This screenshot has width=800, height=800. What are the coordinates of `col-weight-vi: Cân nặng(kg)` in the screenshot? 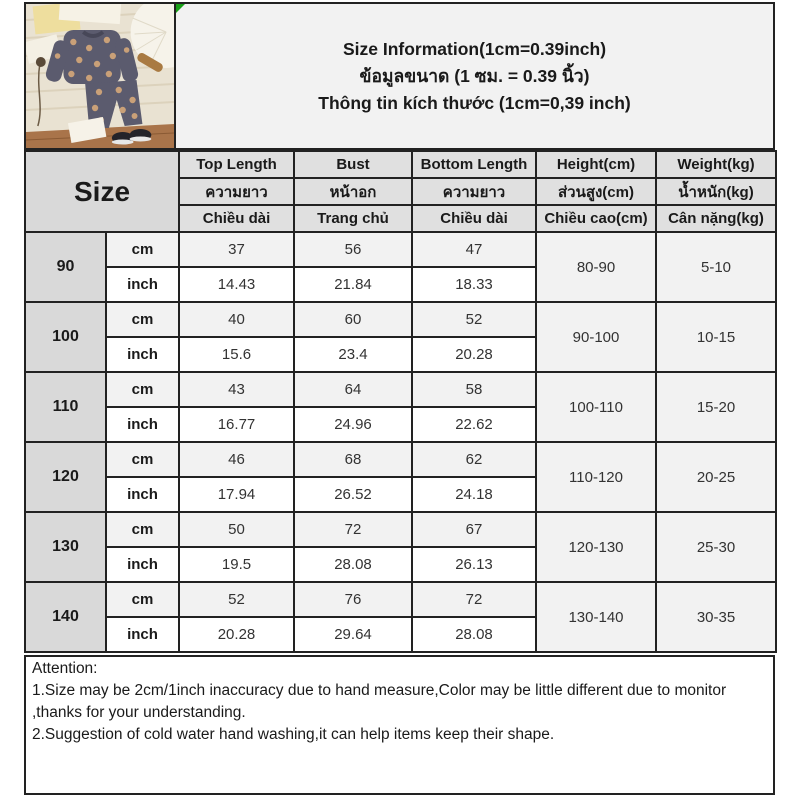 It's located at (716, 218).